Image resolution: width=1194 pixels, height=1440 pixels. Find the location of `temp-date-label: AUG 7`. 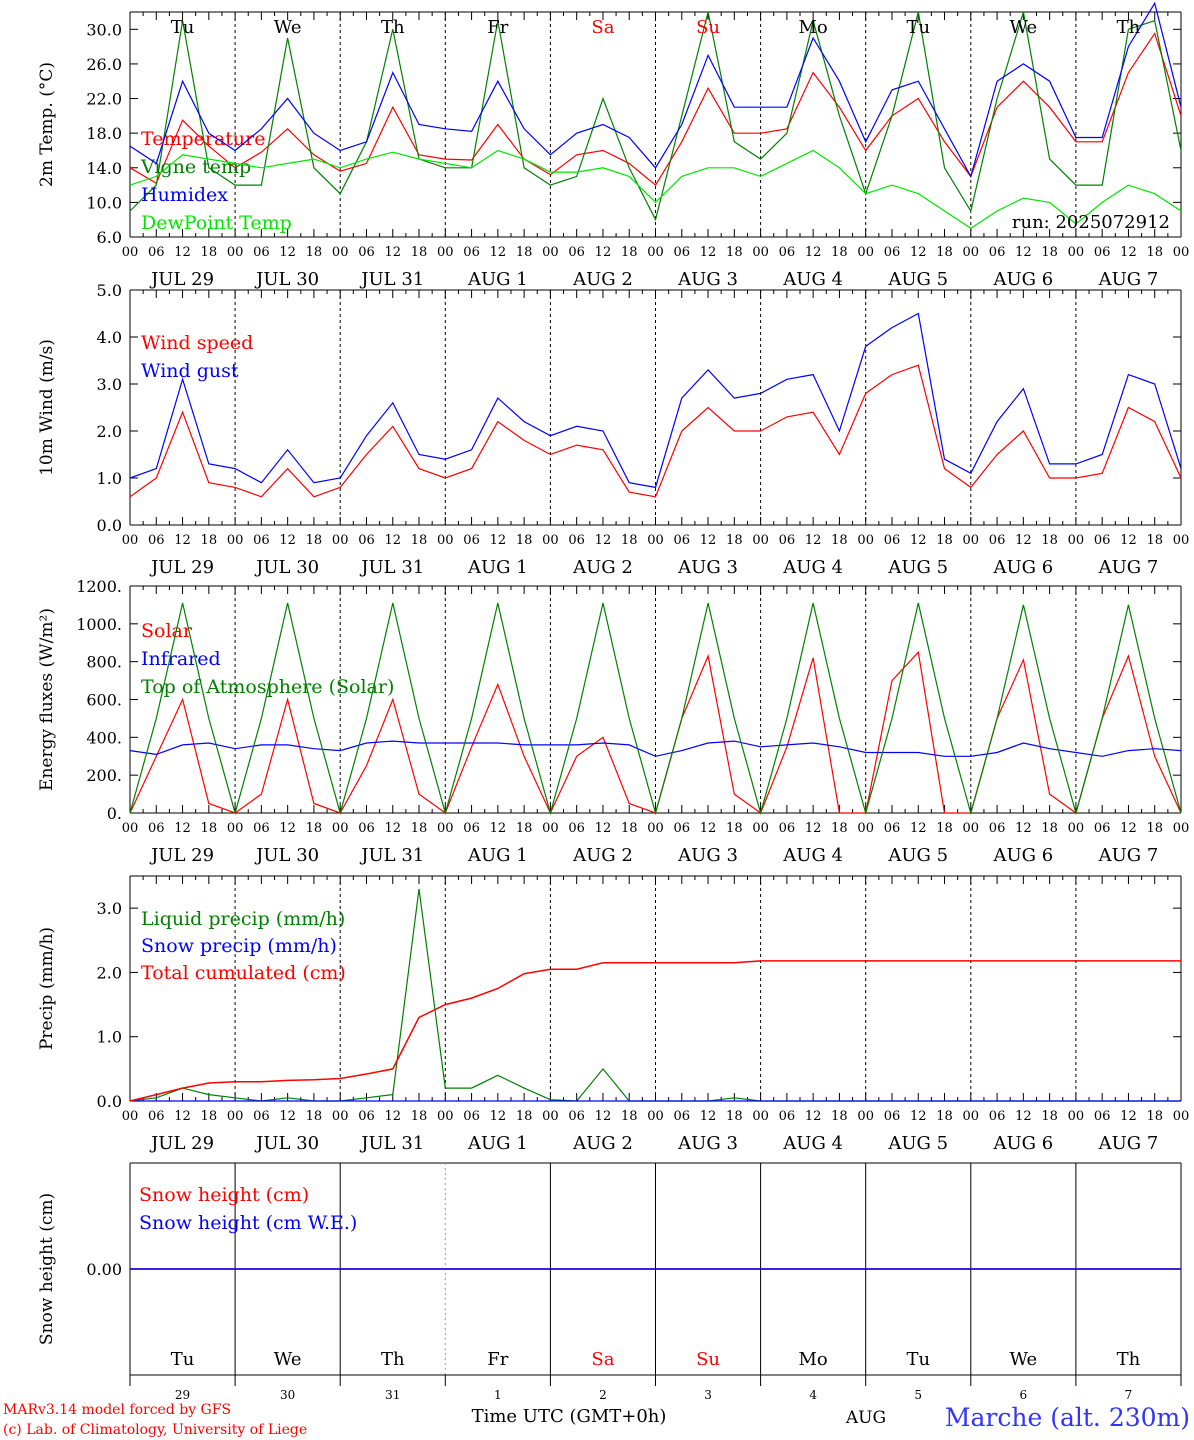

temp-date-label: AUG 7 is located at coordinates (1128, 279).